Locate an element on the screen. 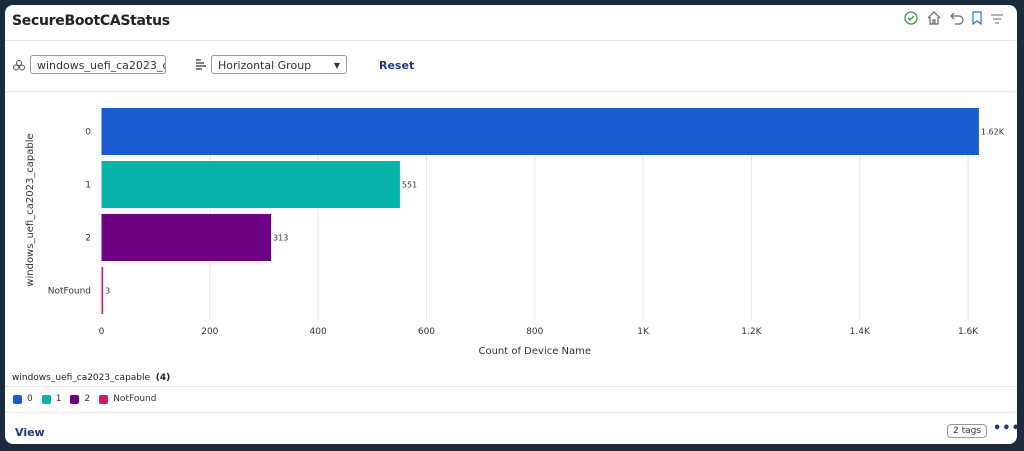 This screenshot has height=451, width=1024. legend: 0 1 2 NotFound is located at coordinates (84, 399).